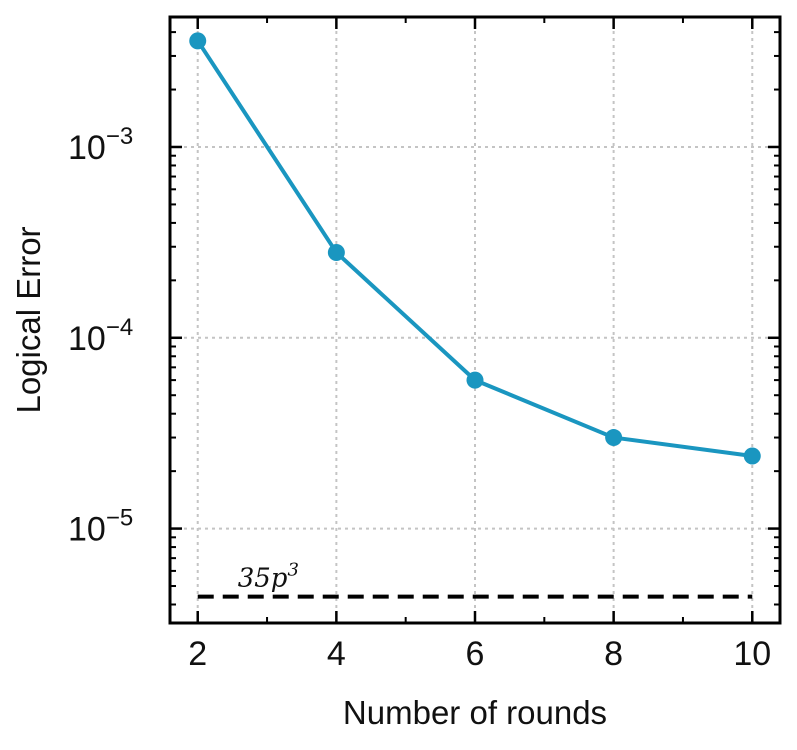 Image resolution: width=797 pixels, height=750 pixels. What do you see at coordinates (613, 654) in the screenshot?
I see `x-tick-label: 8` at bounding box center [613, 654].